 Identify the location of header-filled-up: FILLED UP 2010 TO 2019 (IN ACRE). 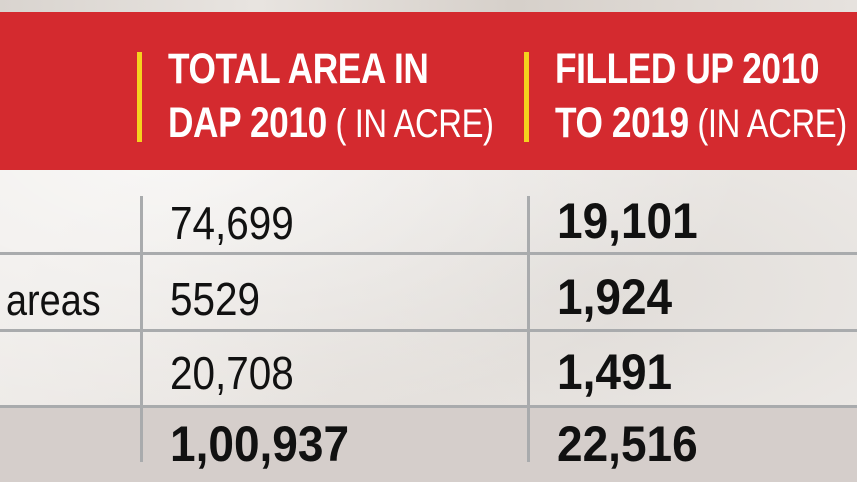
(701, 96).